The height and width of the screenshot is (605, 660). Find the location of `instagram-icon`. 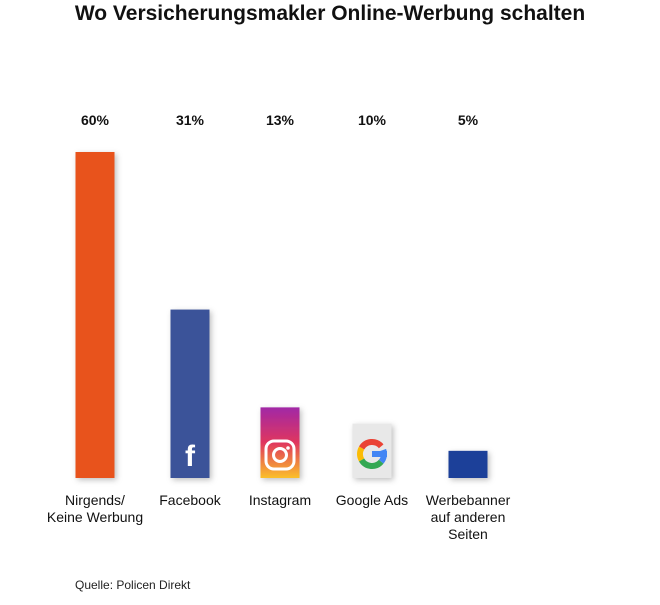

instagram-icon is located at coordinates (280, 455).